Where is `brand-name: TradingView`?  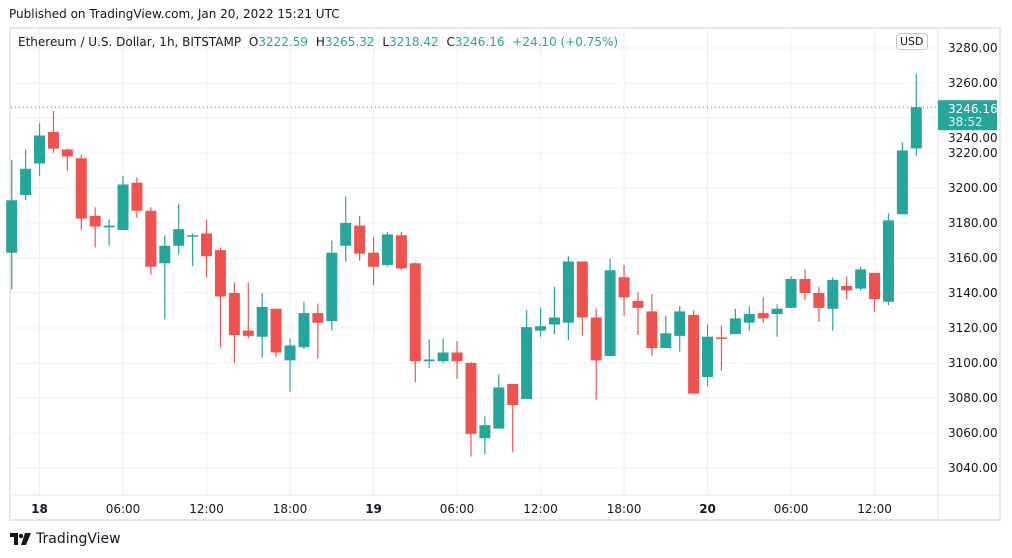 brand-name: TradingView is located at coordinates (78, 539).